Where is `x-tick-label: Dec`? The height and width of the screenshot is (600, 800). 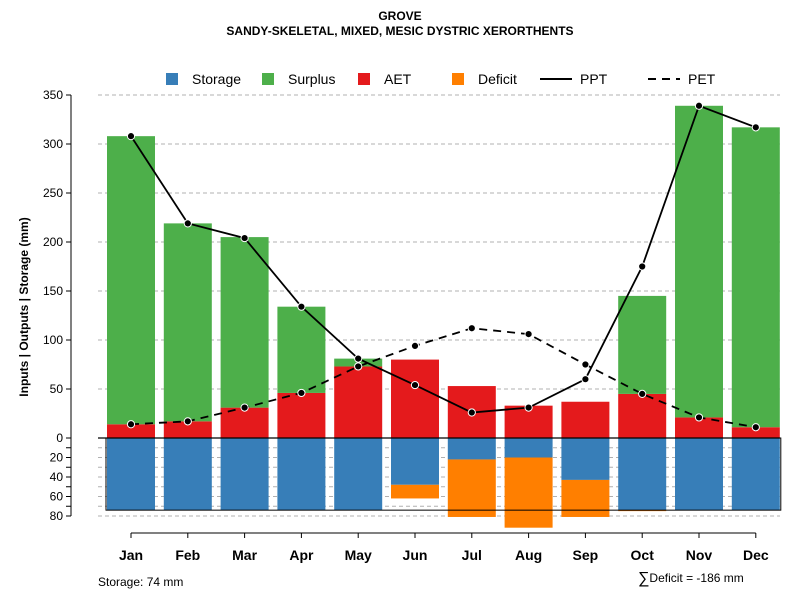
x-tick-label: Dec is located at coordinates (756, 555).